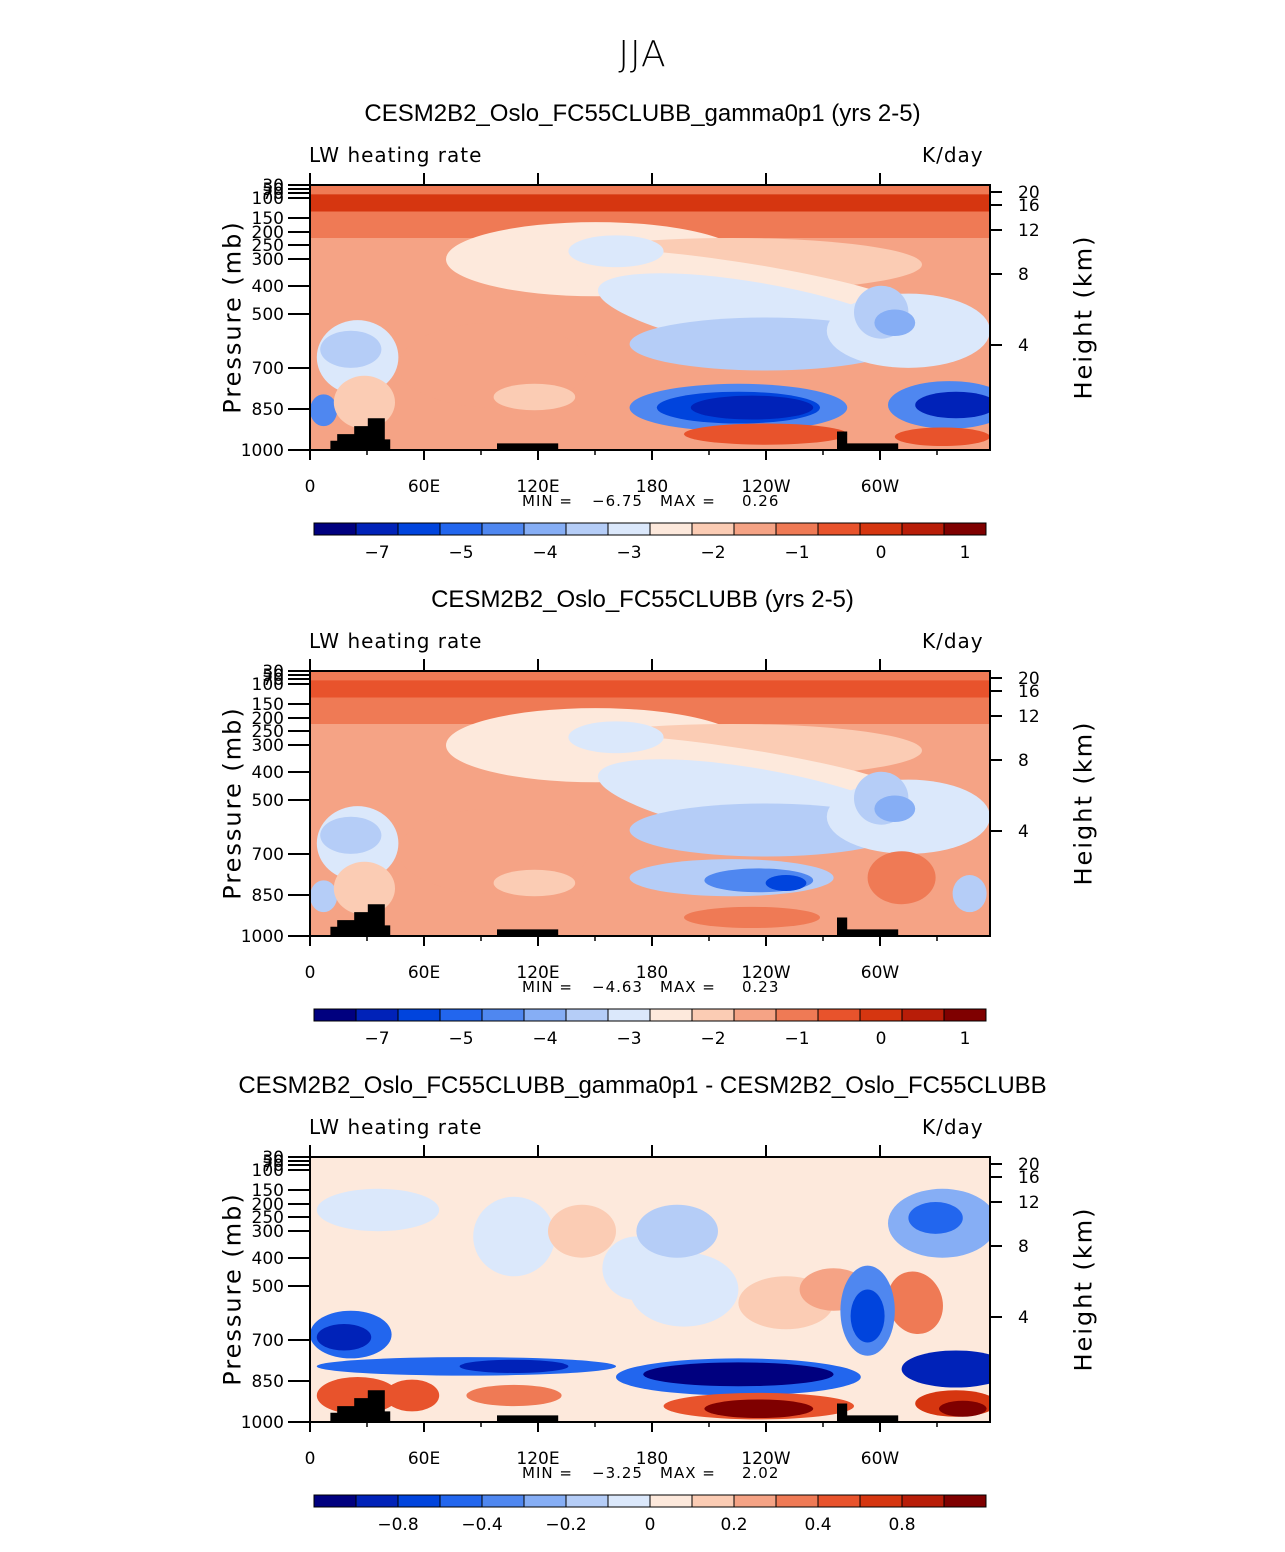 This screenshot has height=1552, width=1285. I want to click on y-tick-label: 100, so click(268, 199).